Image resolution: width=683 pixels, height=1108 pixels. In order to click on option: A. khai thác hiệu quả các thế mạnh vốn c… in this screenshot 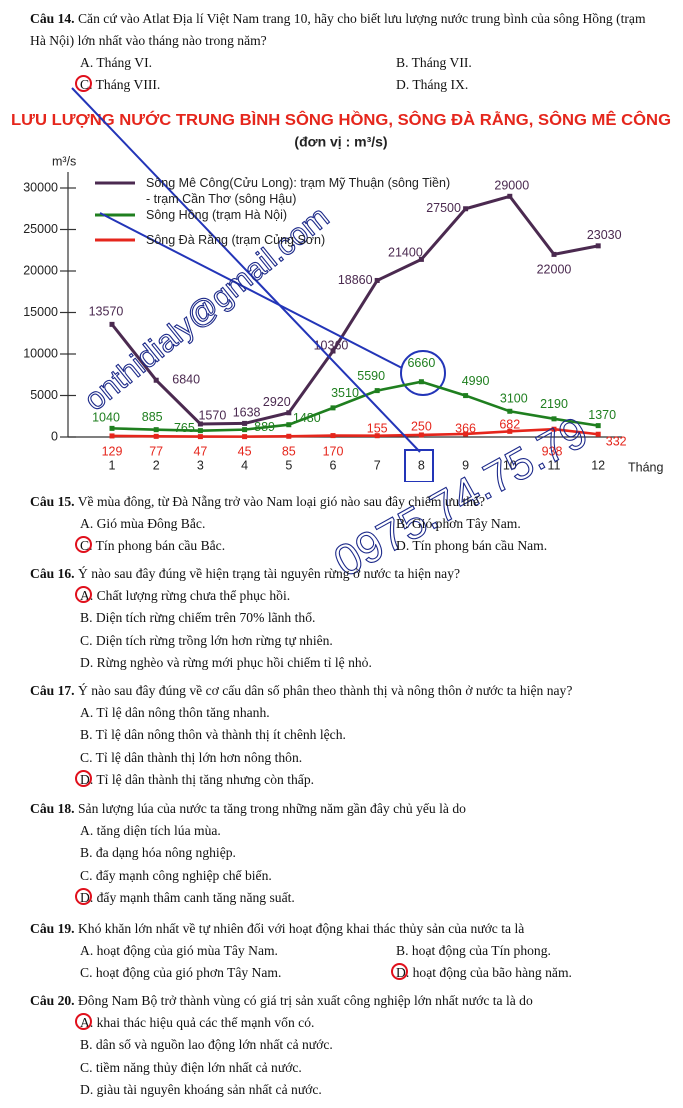, I will do `click(367, 1023)`.